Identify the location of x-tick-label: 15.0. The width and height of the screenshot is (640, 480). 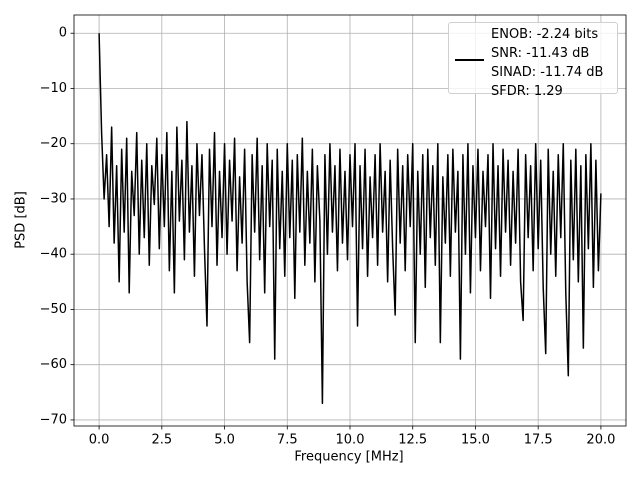
(475, 440).